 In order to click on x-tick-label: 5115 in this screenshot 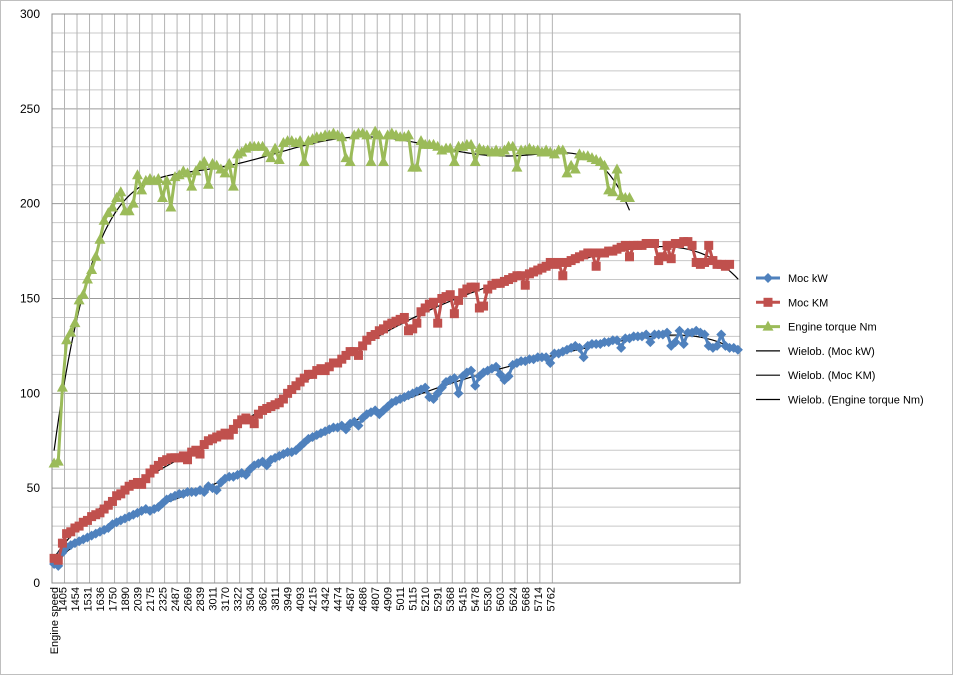, I will do `click(414, 599)`.